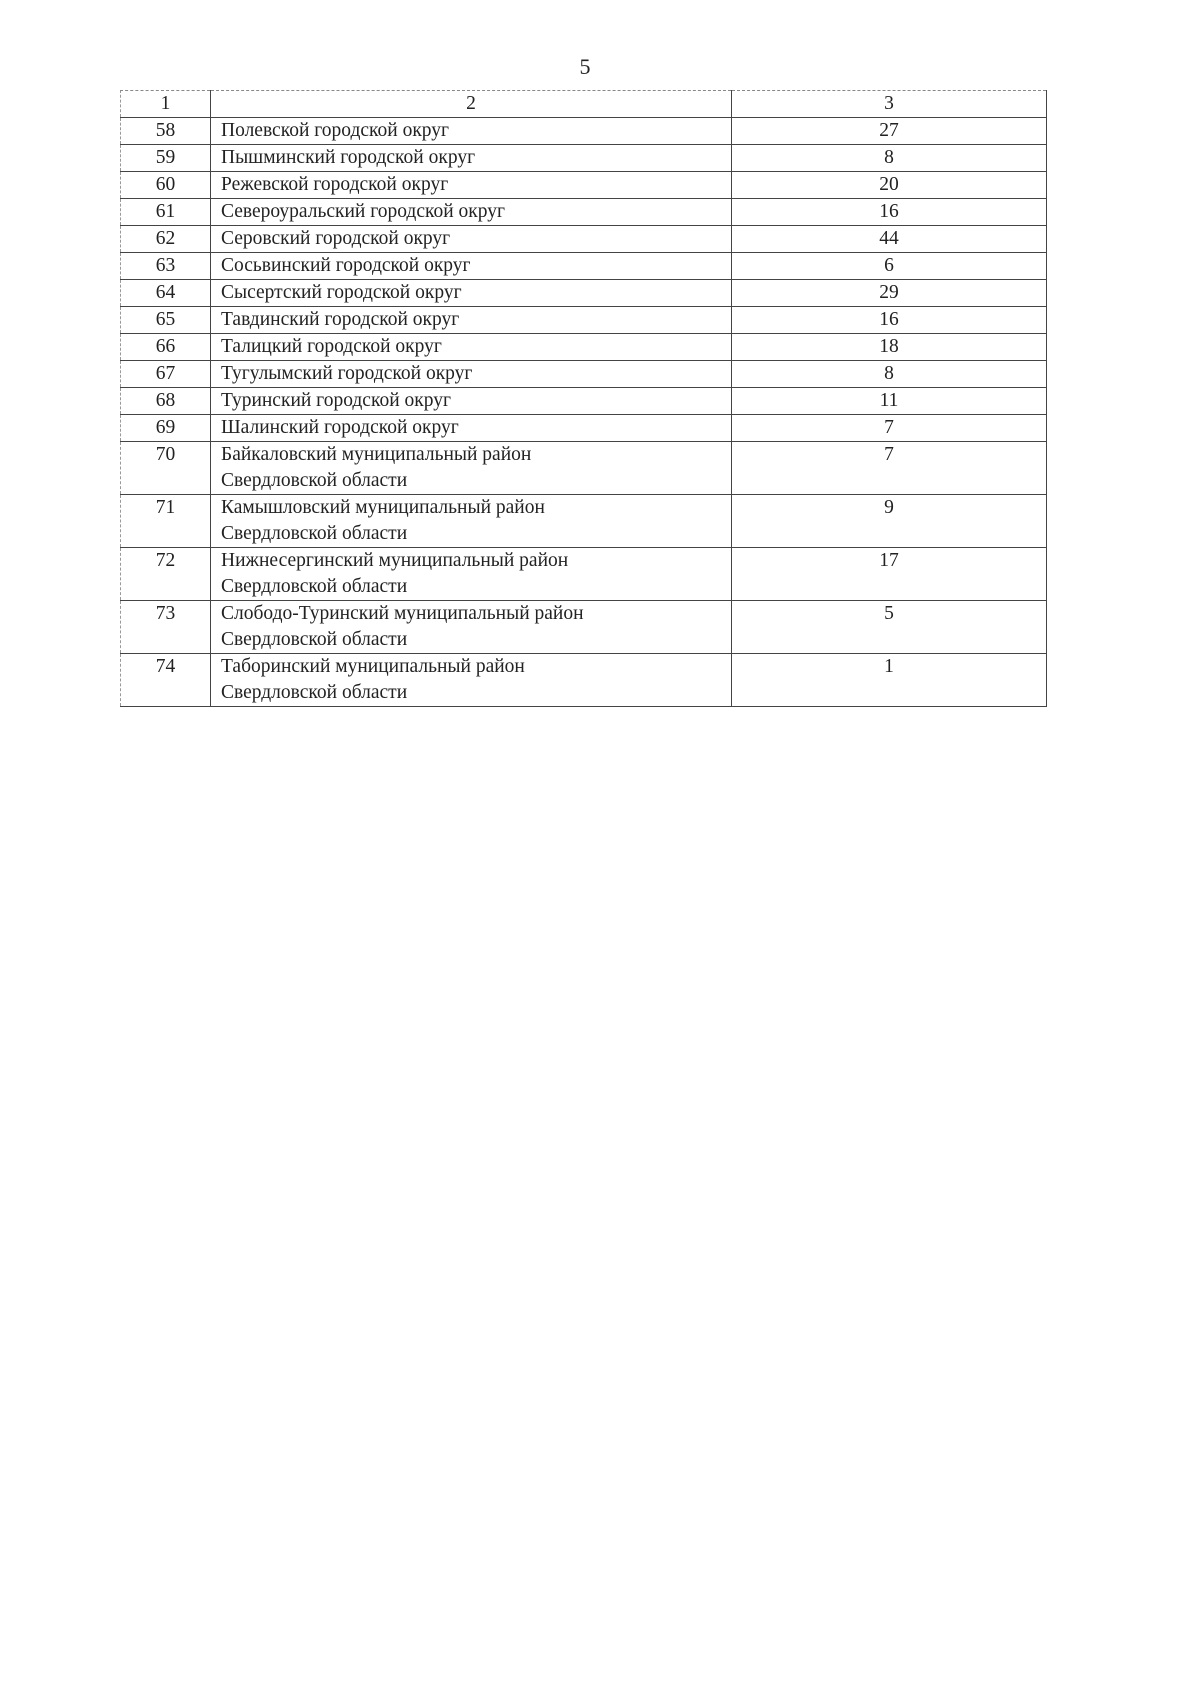 This screenshot has width=1200, height=1697. I want to click on row-name-line: Сосьвинский городской округ, so click(346, 265).